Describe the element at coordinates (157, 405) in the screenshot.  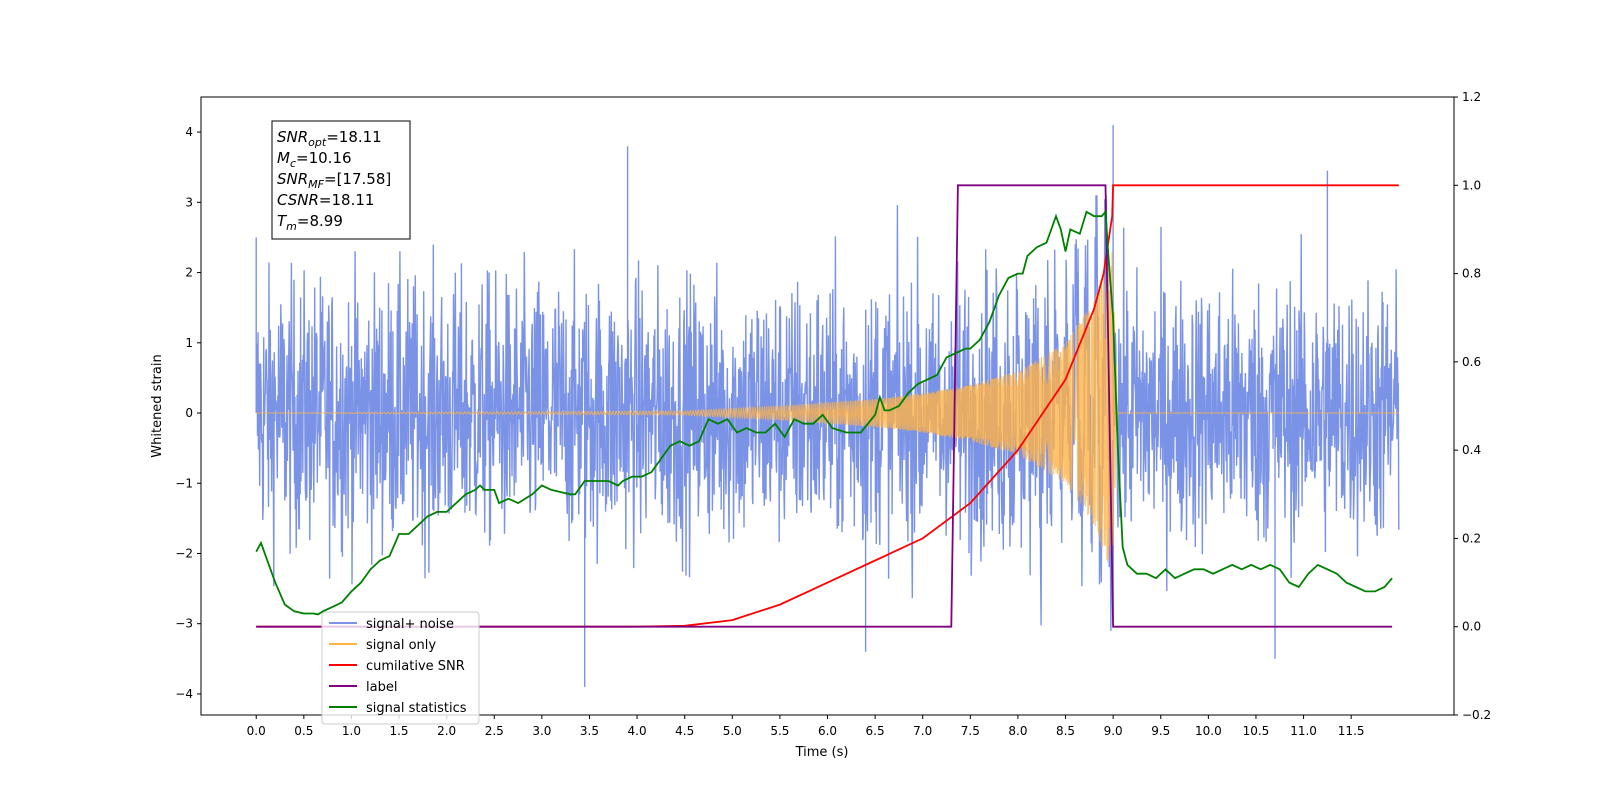
I see `y-axis-label: Whitened strain` at that location.